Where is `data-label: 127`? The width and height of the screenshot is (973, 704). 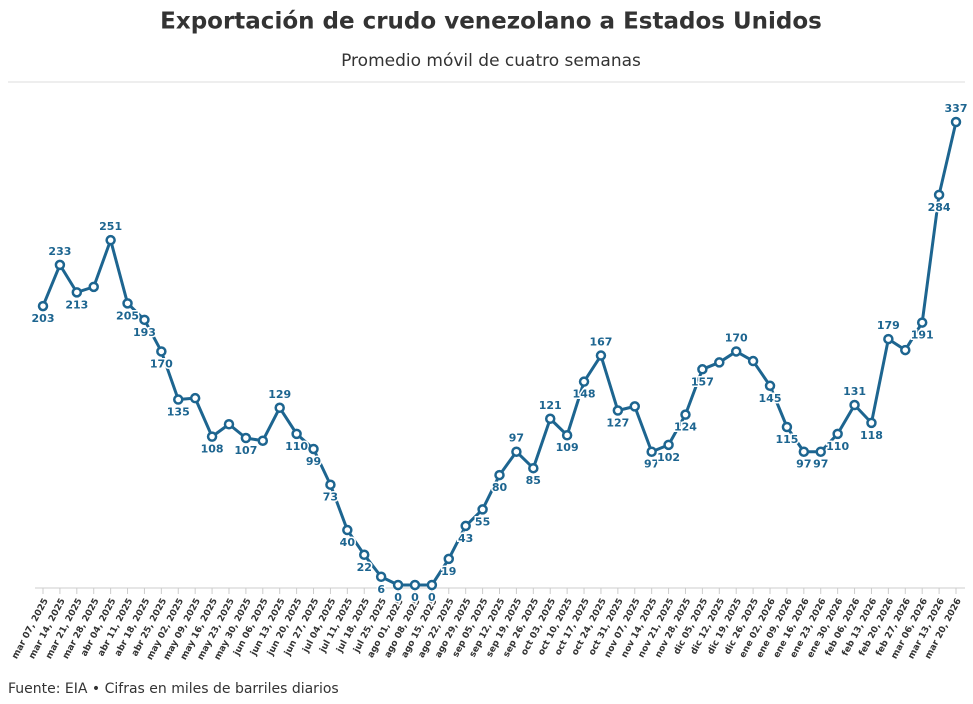
data-label: 127 is located at coordinates (617, 423).